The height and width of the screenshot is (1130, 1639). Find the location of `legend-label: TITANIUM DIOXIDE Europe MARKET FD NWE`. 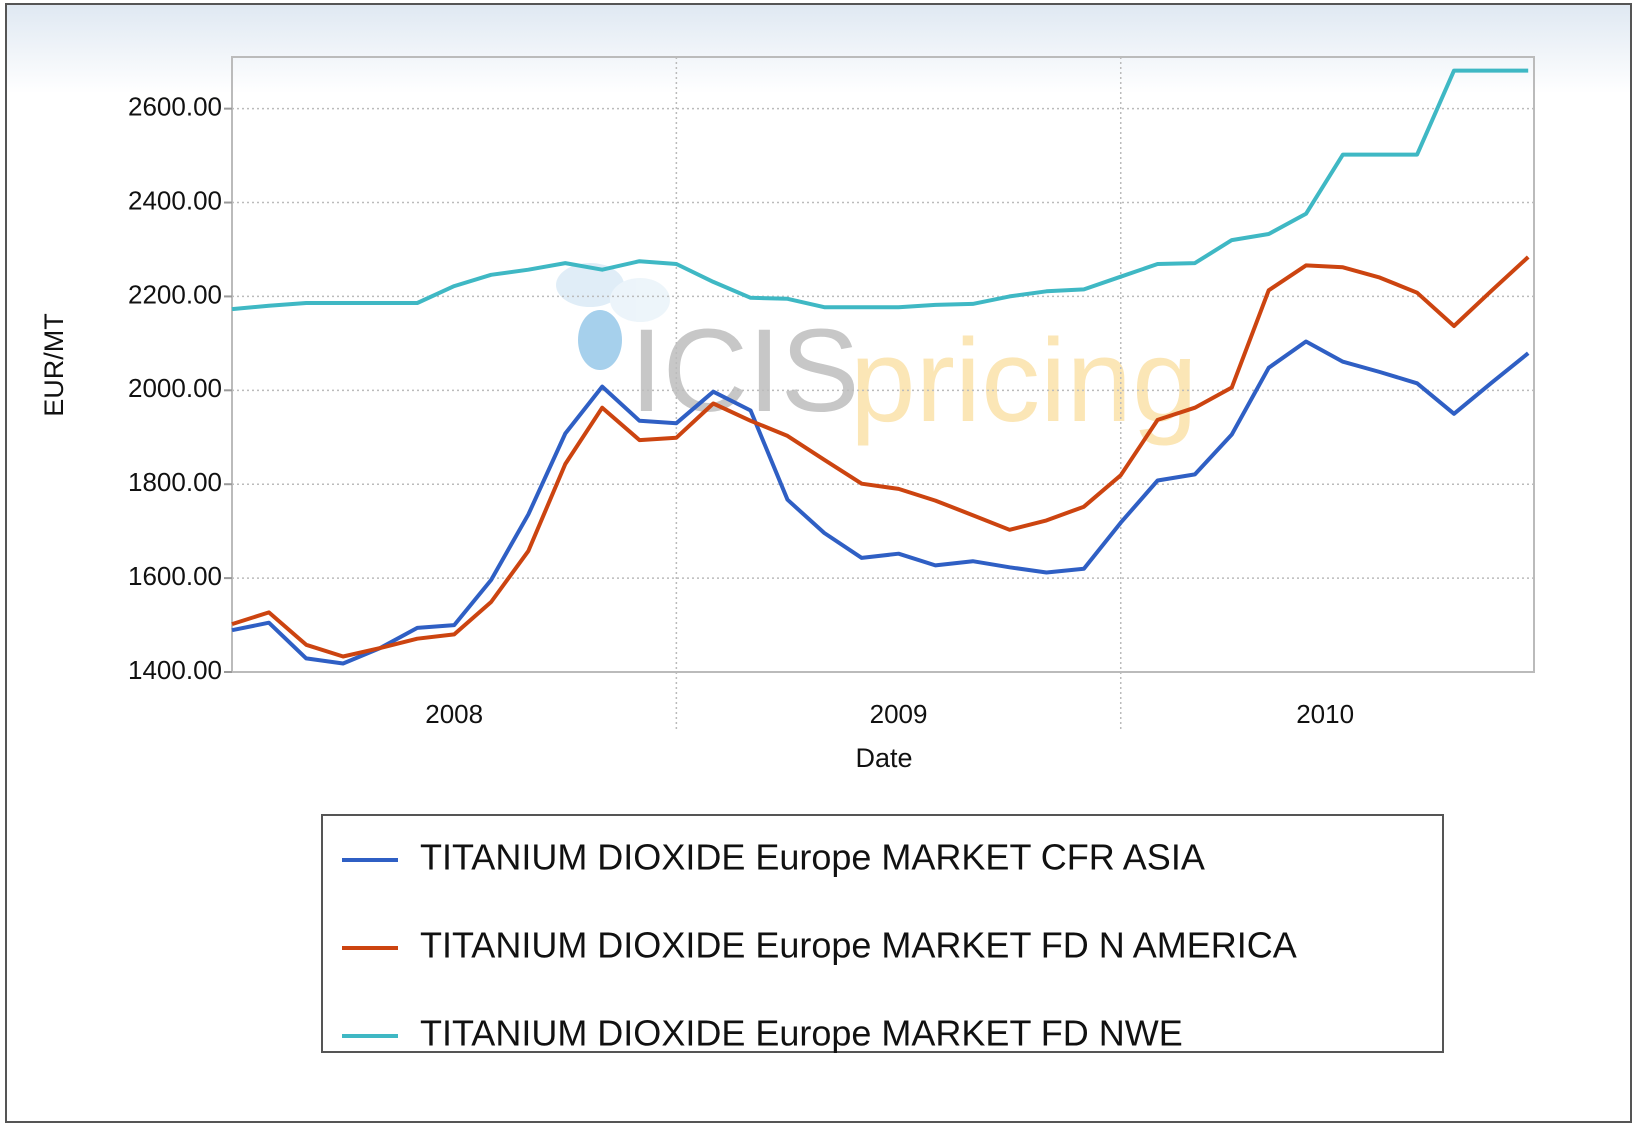

legend-label: TITANIUM DIOXIDE Europe MARKET FD NWE is located at coordinates (801, 1033).